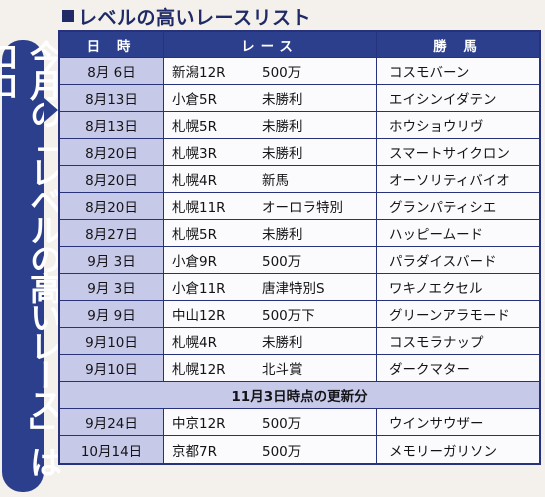 The image size is (545, 497). I want to click on winner-cell: ワキノエクセル, so click(458, 287).